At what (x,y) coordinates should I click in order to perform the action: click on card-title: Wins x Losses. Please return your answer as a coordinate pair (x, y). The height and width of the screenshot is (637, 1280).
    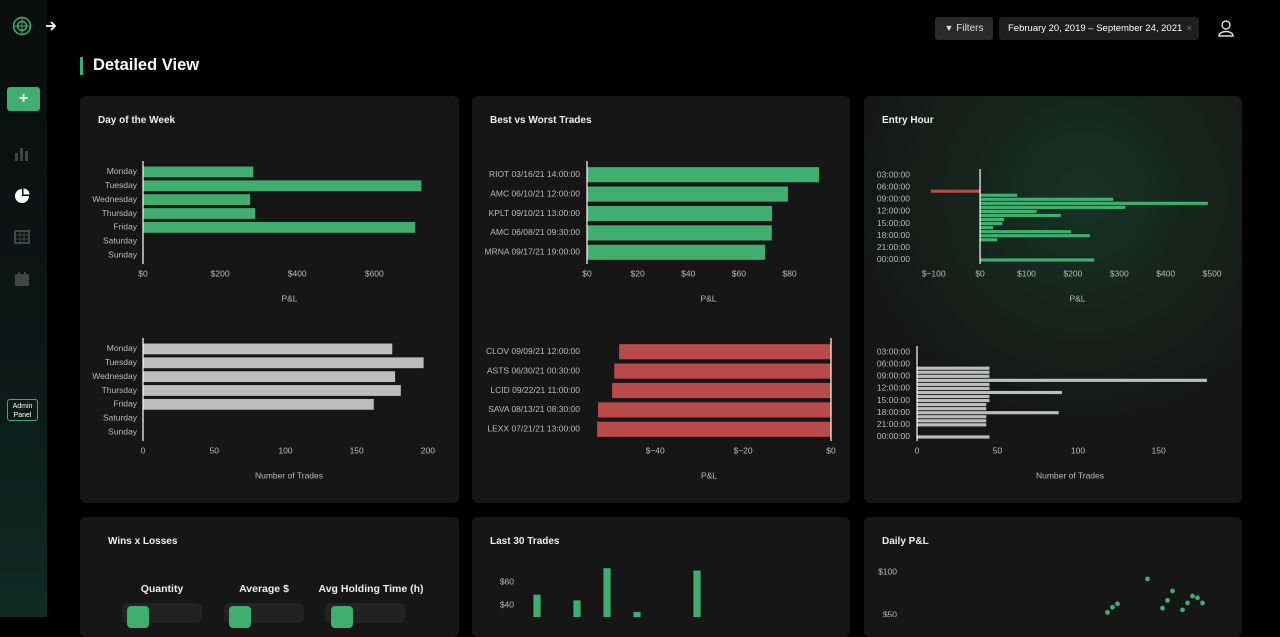
    Looking at the image, I should click on (143, 541).